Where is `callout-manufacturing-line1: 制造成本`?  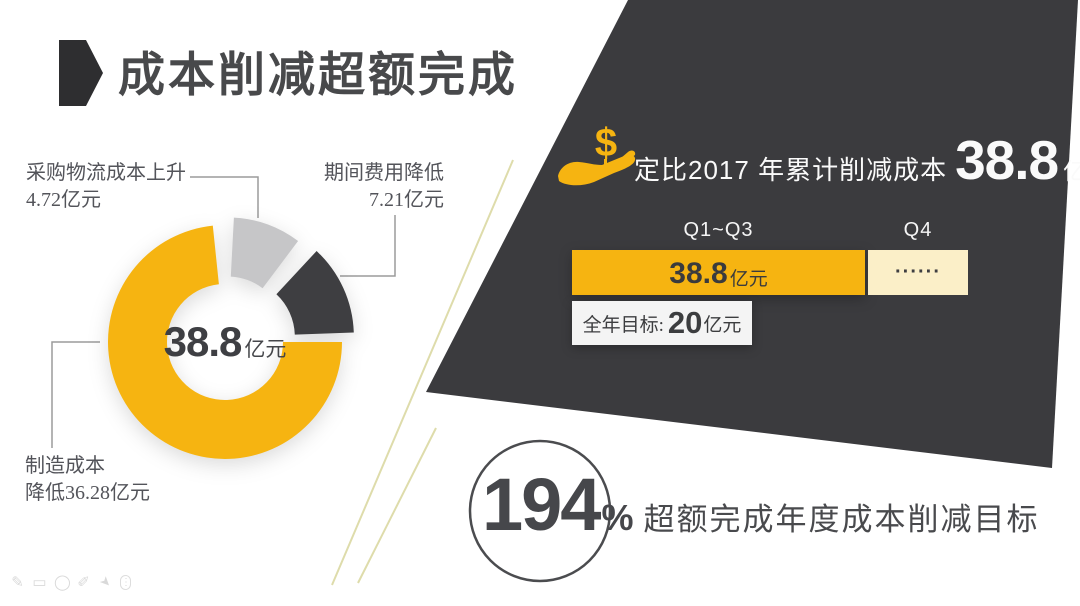
callout-manufacturing-line1: 制造成本 is located at coordinates (65, 466).